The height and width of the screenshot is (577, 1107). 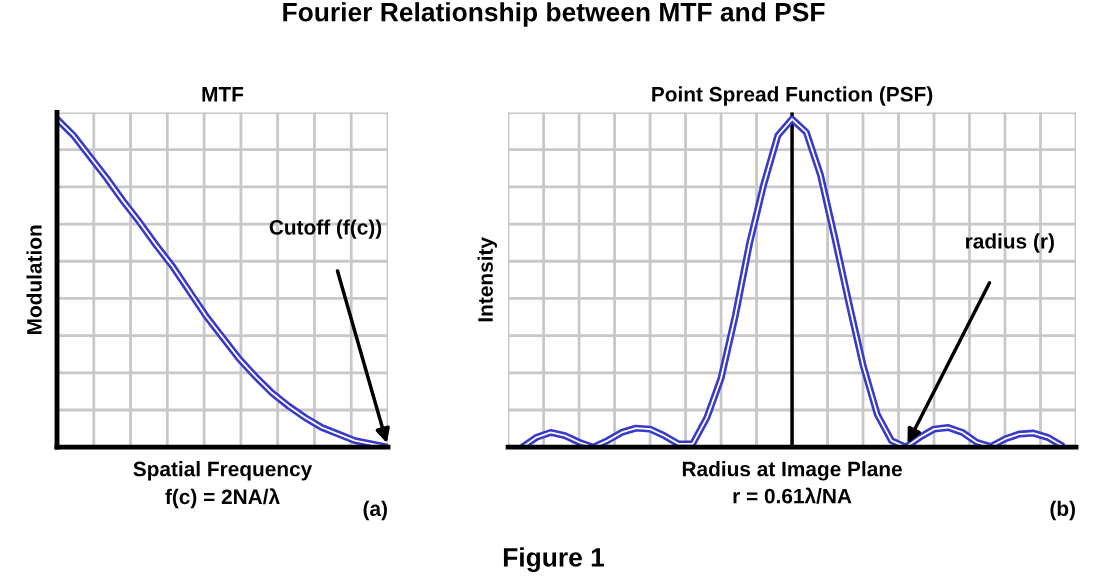 I want to click on text: Fourier Relationship between MTF and PSF, so click(x=554, y=14).